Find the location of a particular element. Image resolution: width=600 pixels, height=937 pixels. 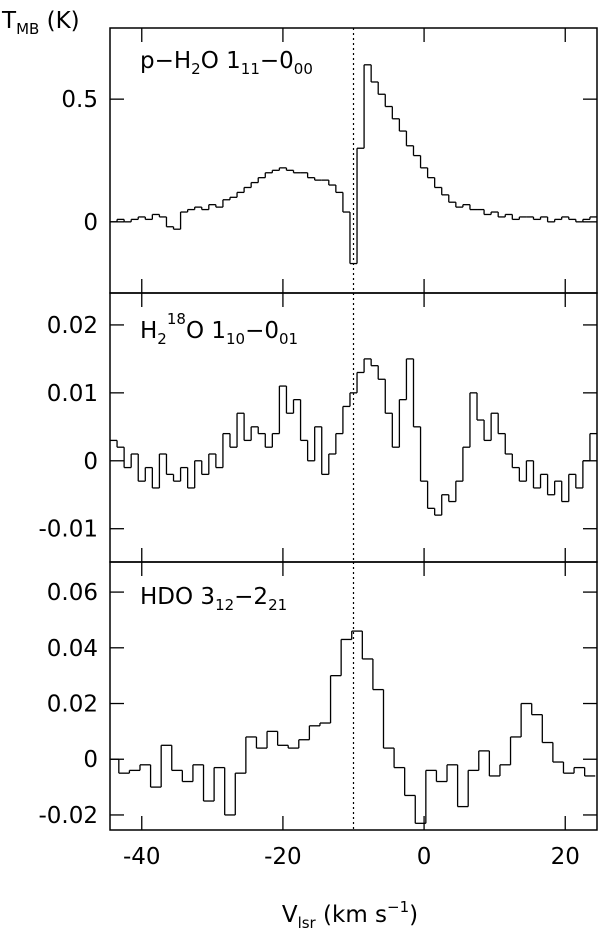

x-tick-label: -40 is located at coordinates (142, 857).